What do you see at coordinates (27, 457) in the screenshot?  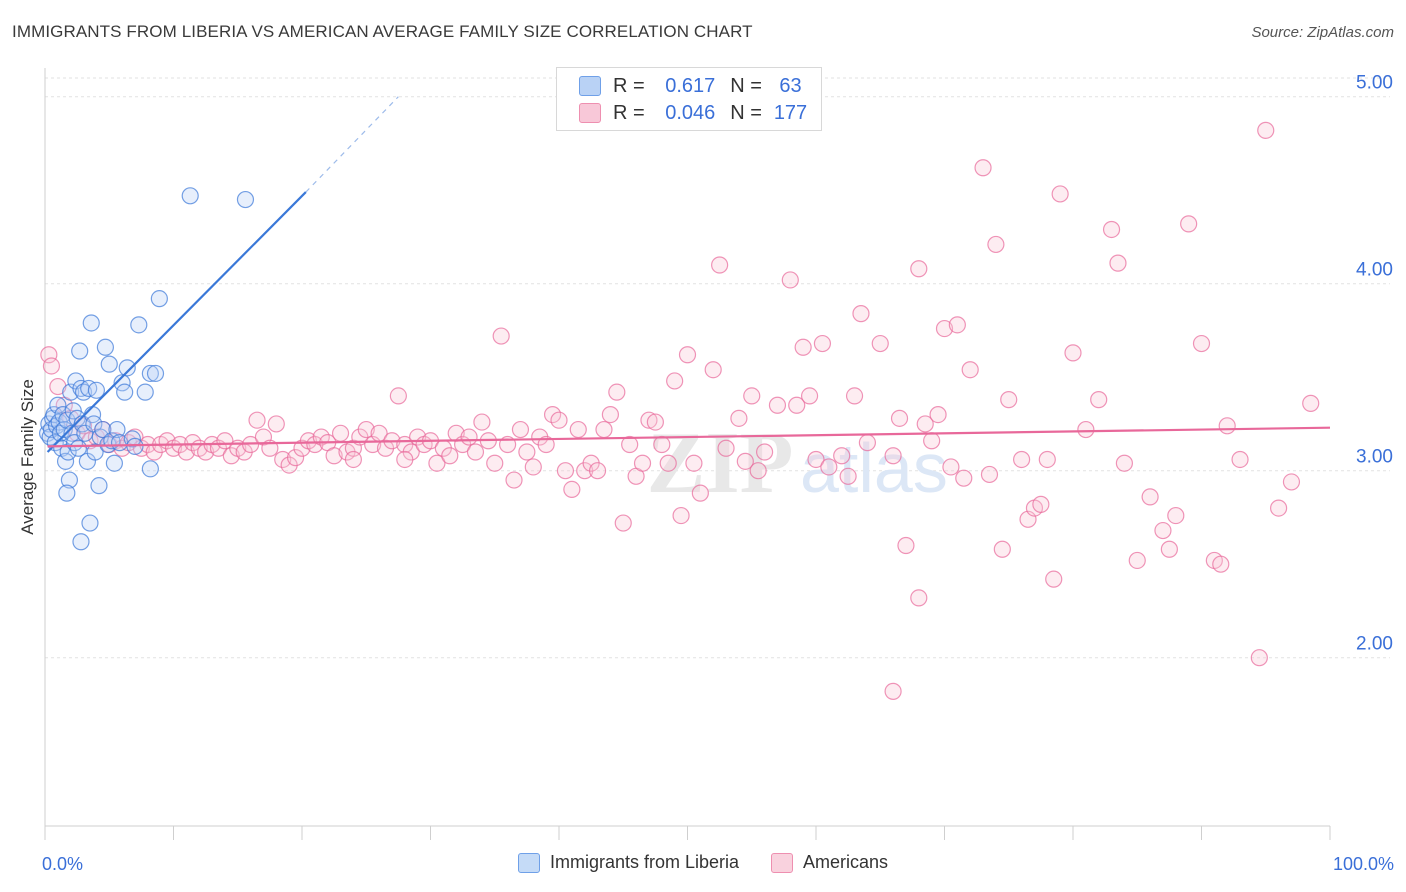 I see `y-axis-label: Average Family Size` at bounding box center [27, 457].